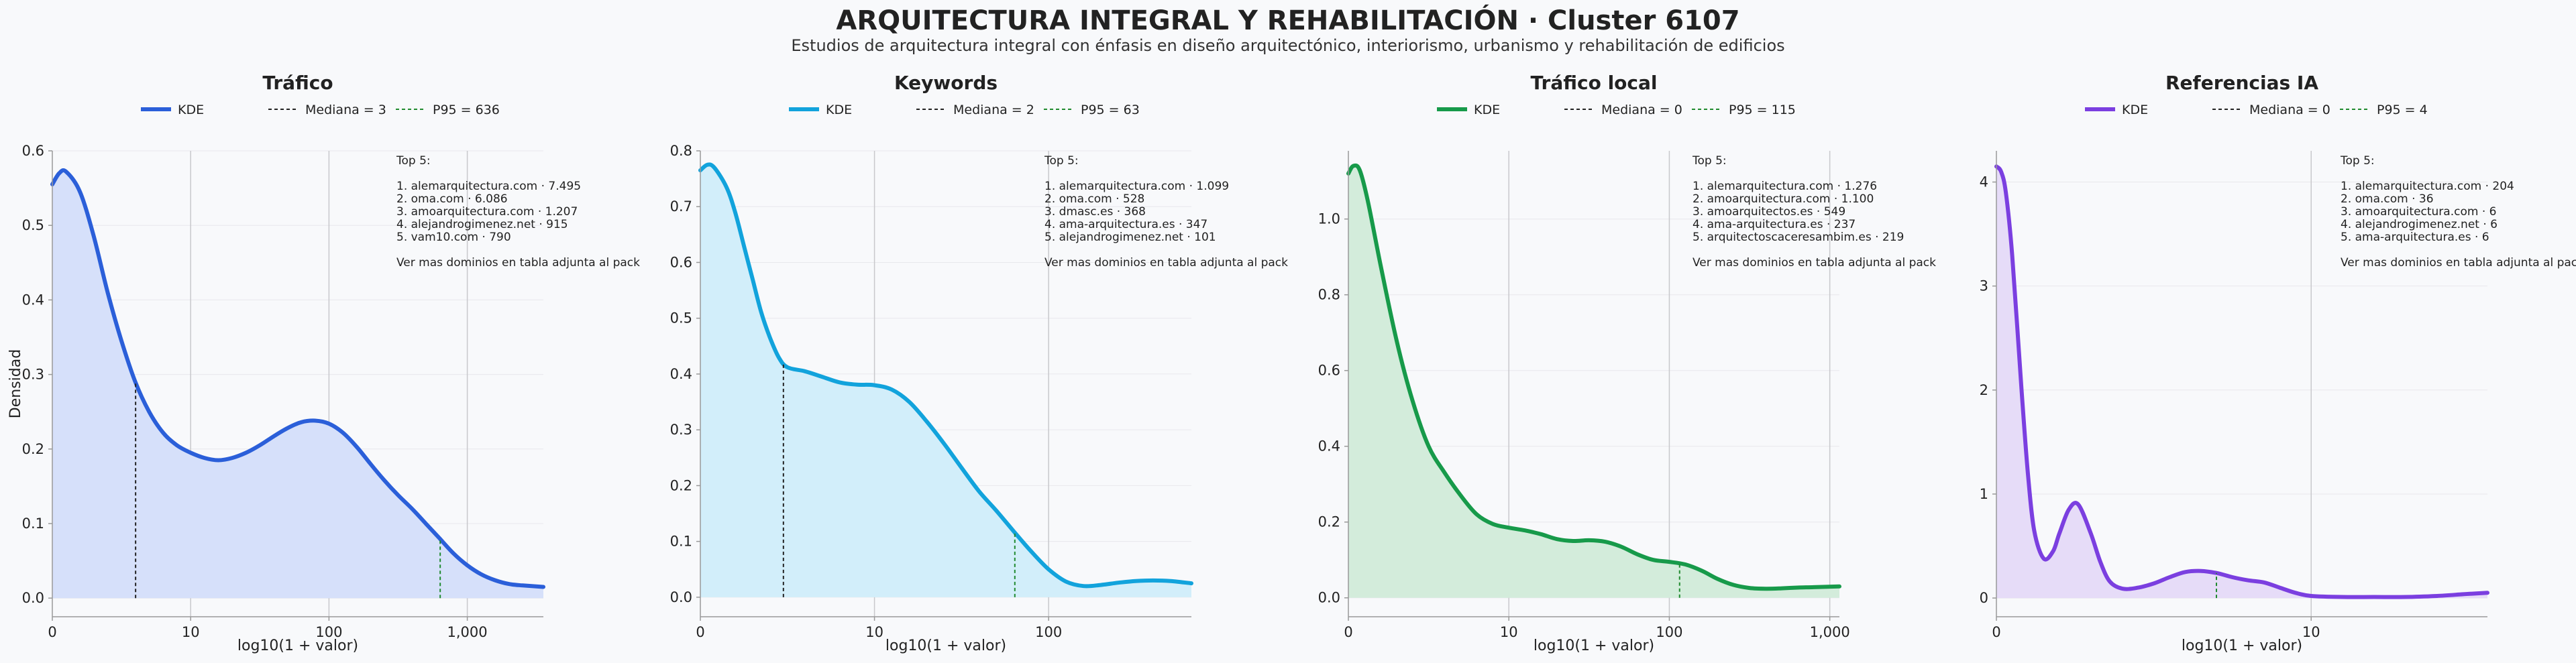 The height and width of the screenshot is (663, 2576). I want to click on top5-item: 2. oma.com · 528, so click(1094, 199).